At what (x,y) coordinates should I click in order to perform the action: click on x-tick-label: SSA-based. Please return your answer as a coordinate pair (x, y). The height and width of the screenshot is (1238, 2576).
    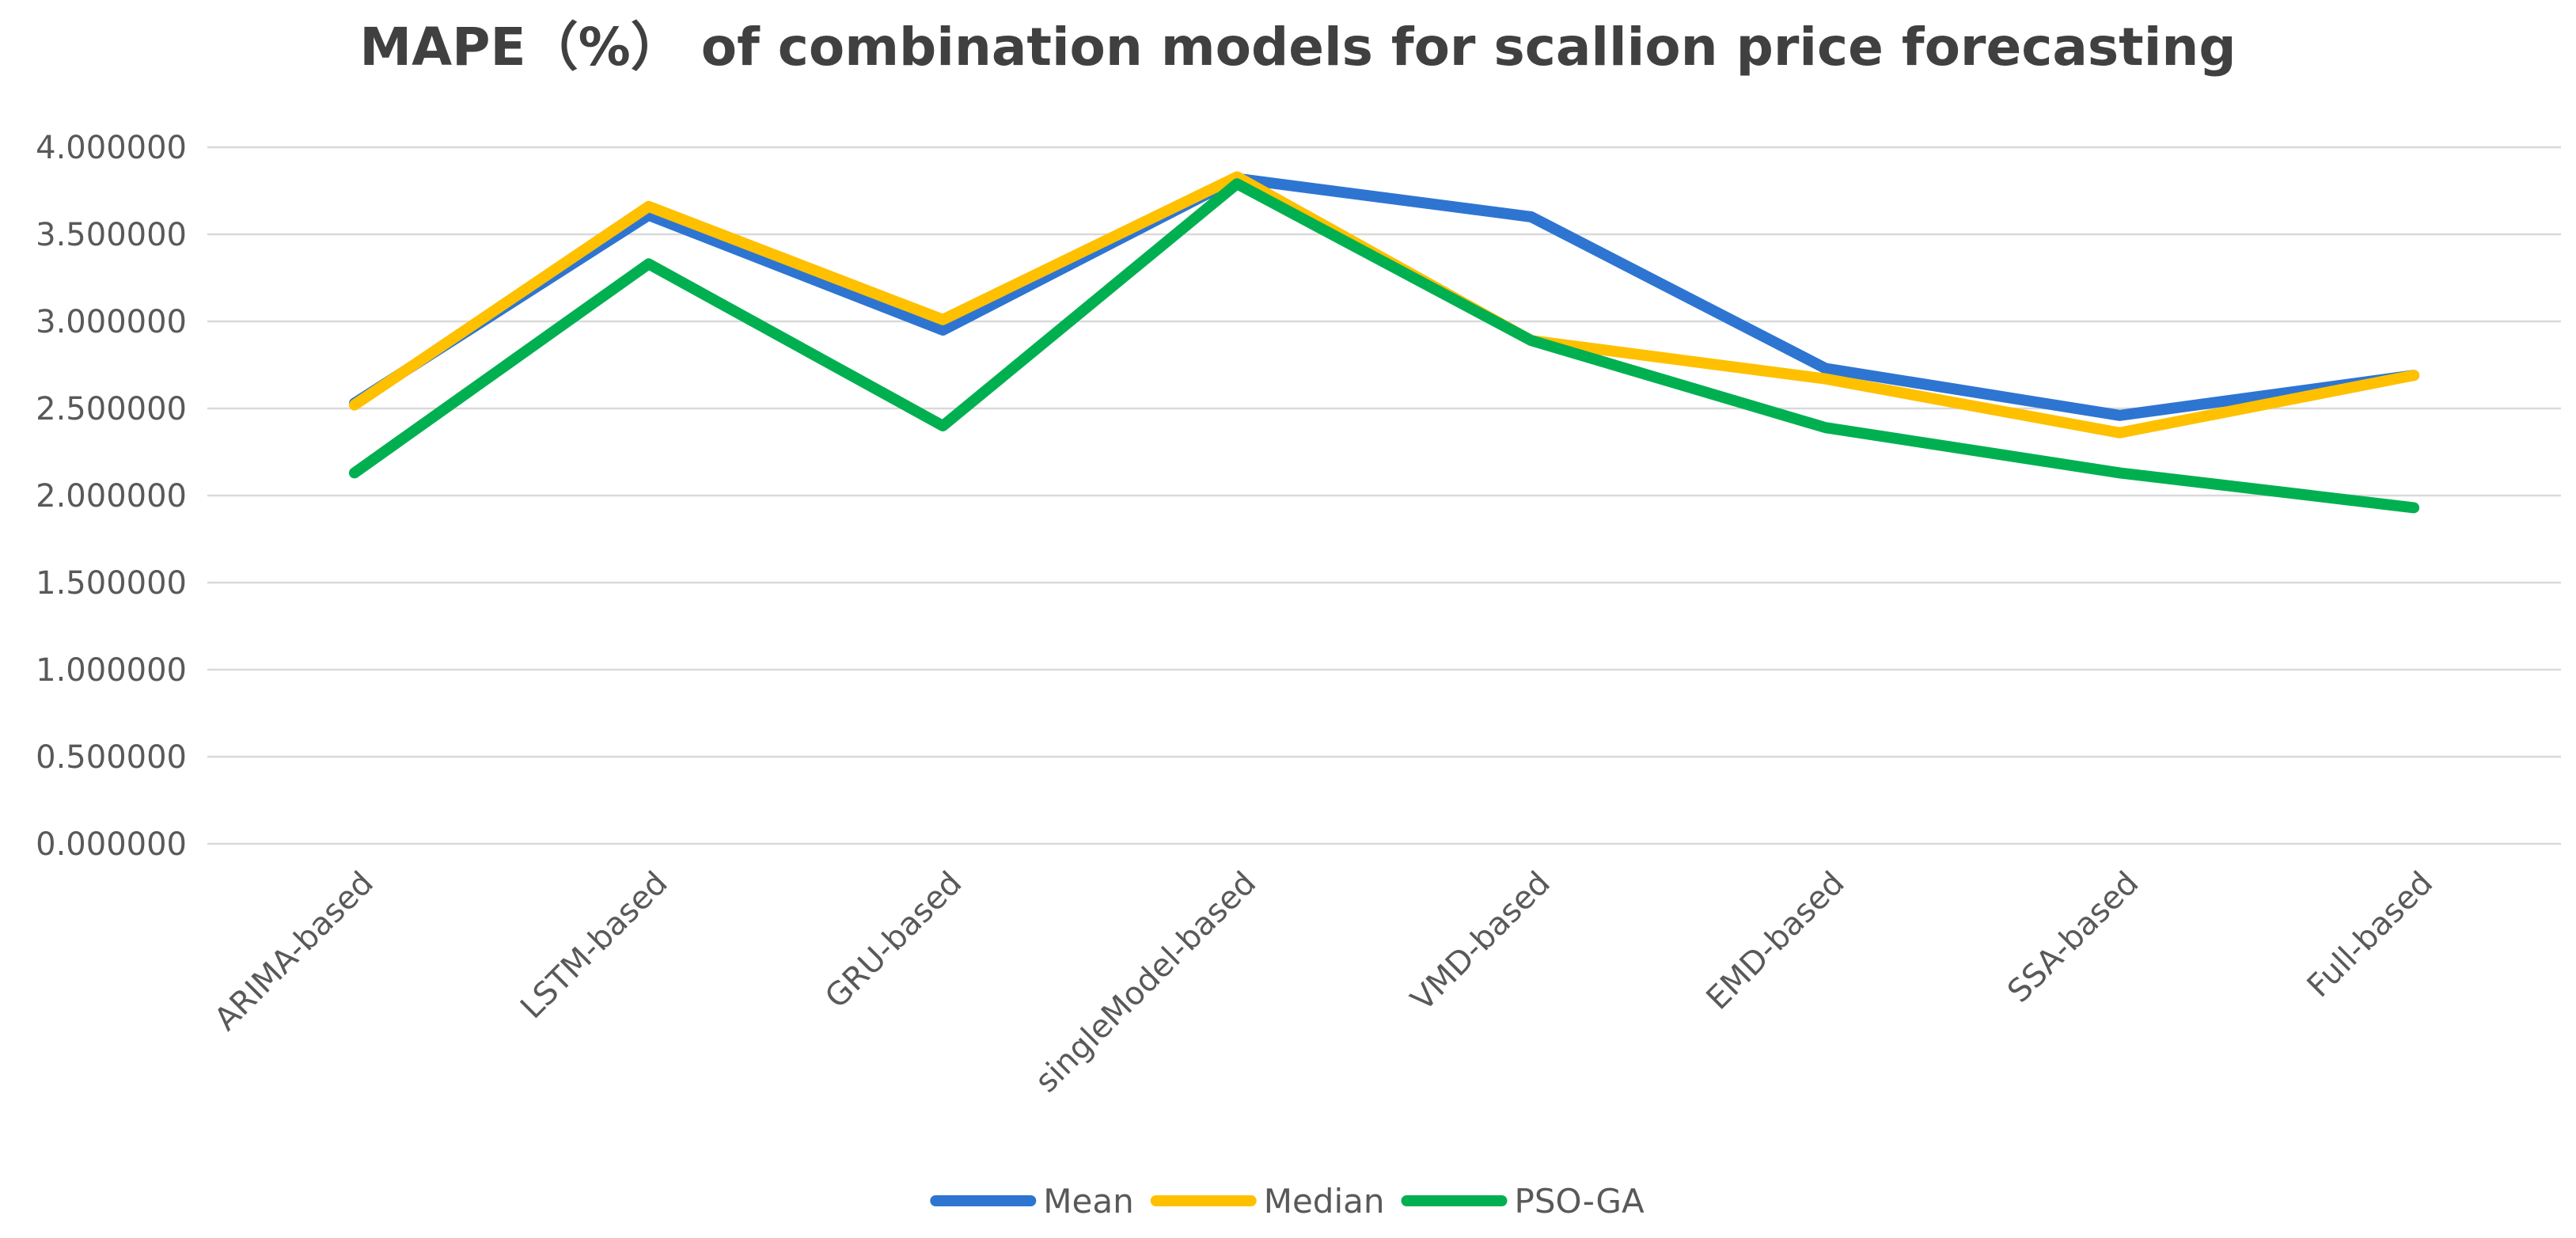
    Looking at the image, I should click on (2073, 937).